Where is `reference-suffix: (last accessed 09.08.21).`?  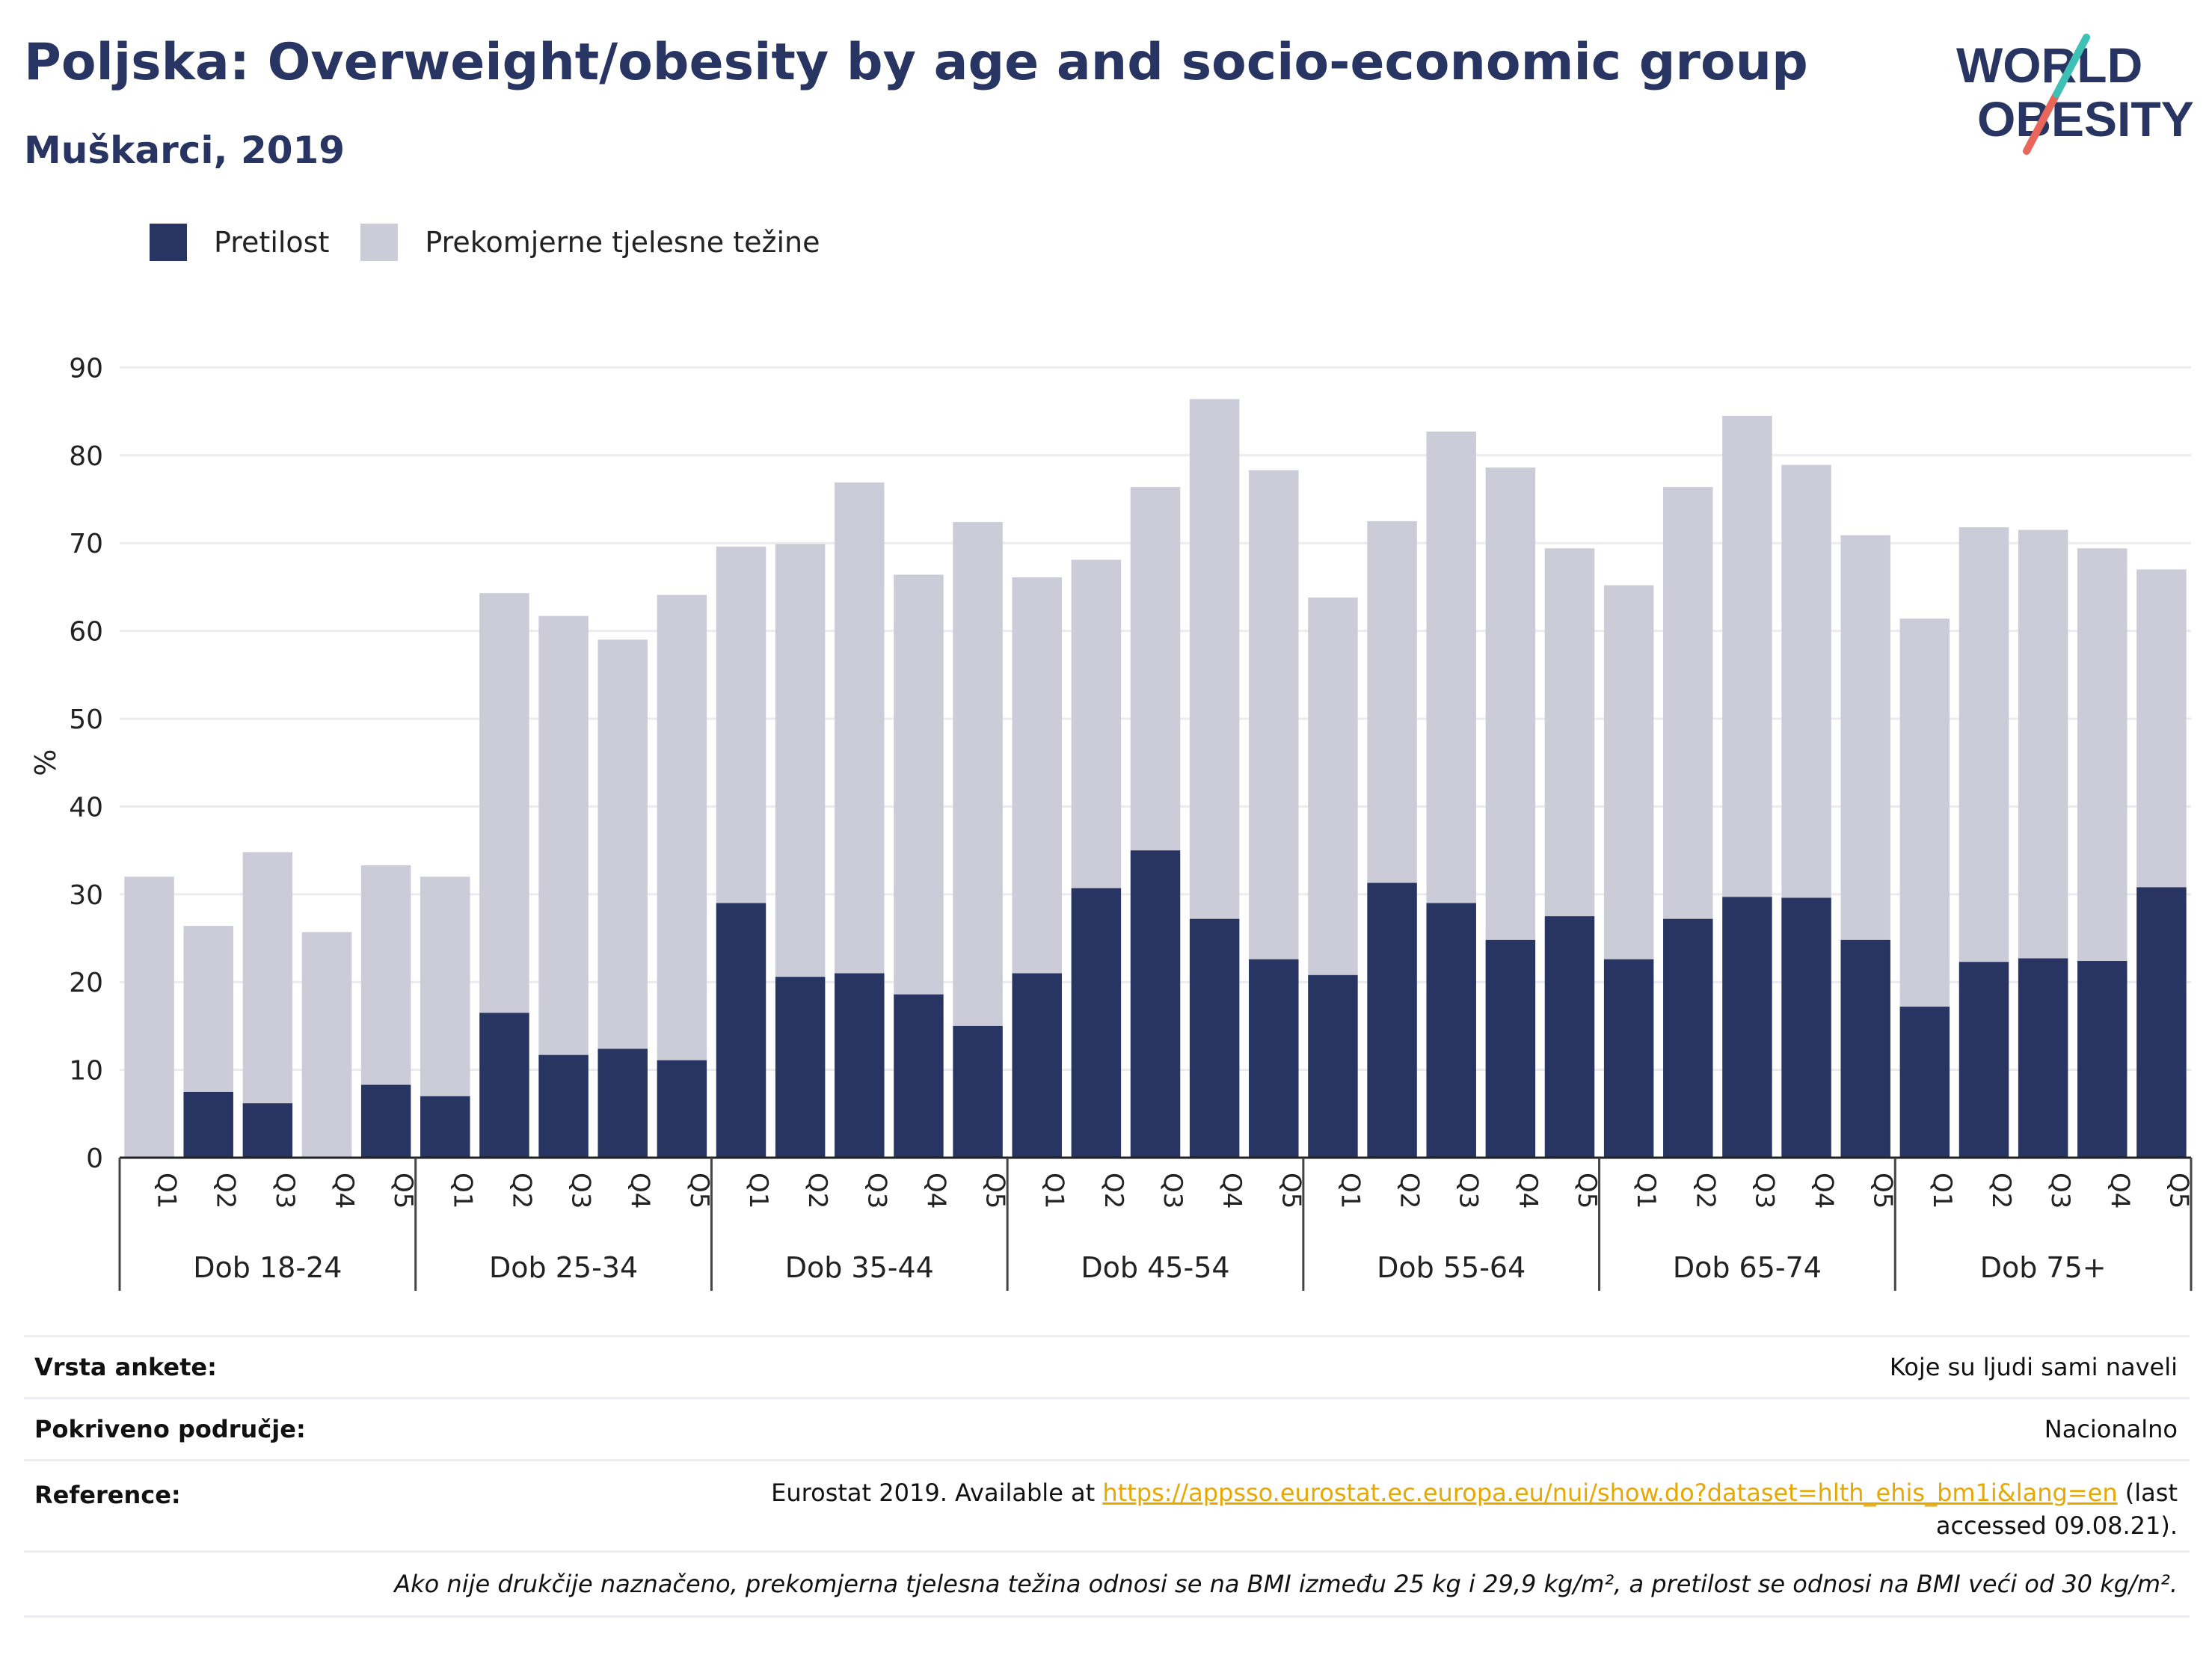 reference-suffix: (last accessed 09.08.21). is located at coordinates (2056, 1509).